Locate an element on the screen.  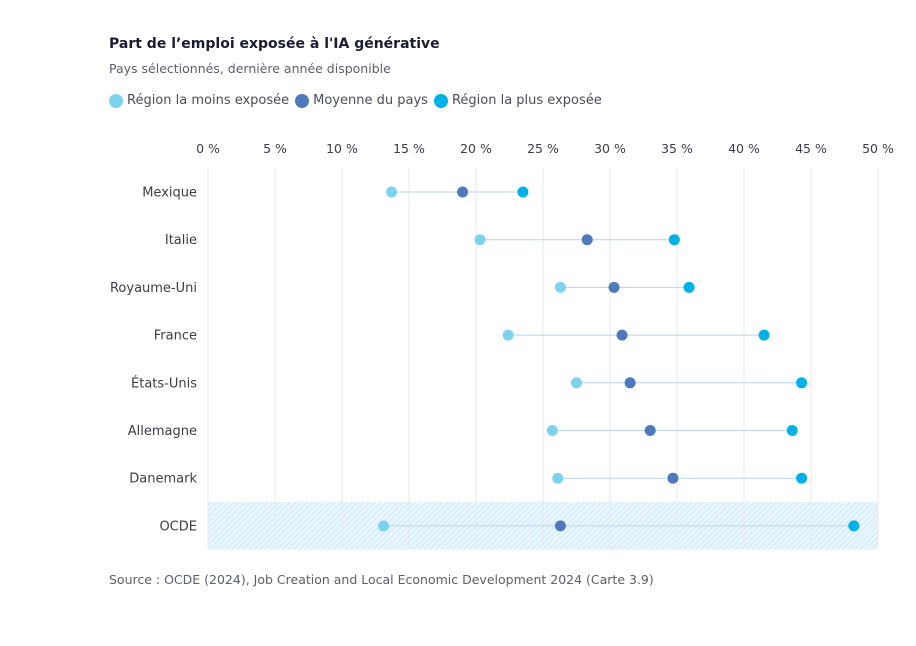
point-min-royaume-uni is located at coordinates (560, 287).